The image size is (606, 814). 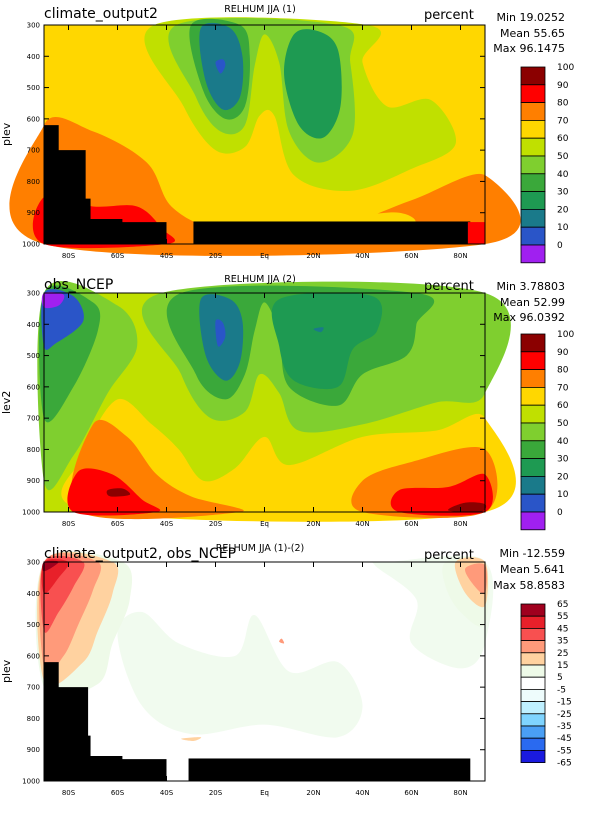 What do you see at coordinates (530, 286) in the screenshot?
I see `stat-min: Min 3.78803` at bounding box center [530, 286].